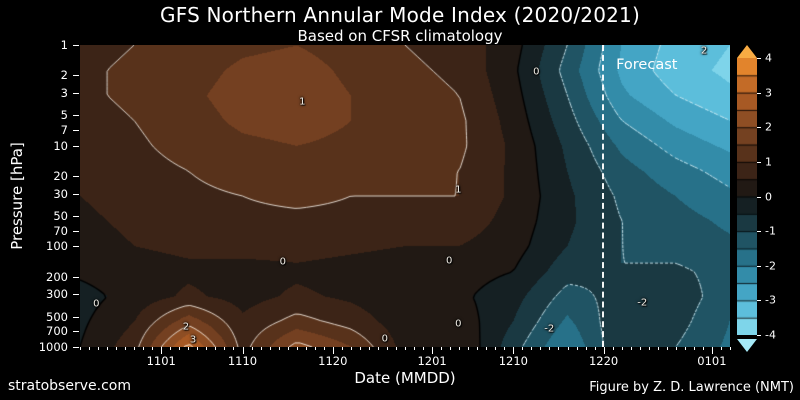 This screenshot has width=800, height=400. I want to click on figure-credit: Figure by Z. D. Lawrence (NMT), so click(691, 387).